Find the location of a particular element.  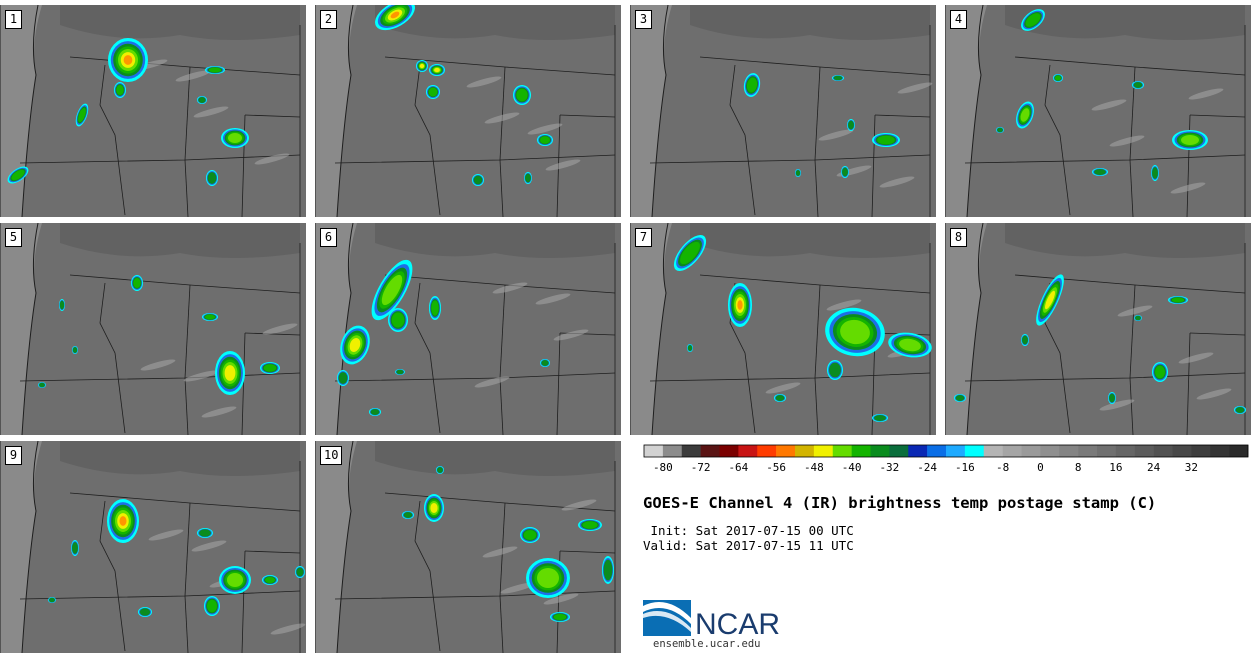

logo-text: NCAR is located at coordinates (737, 623).